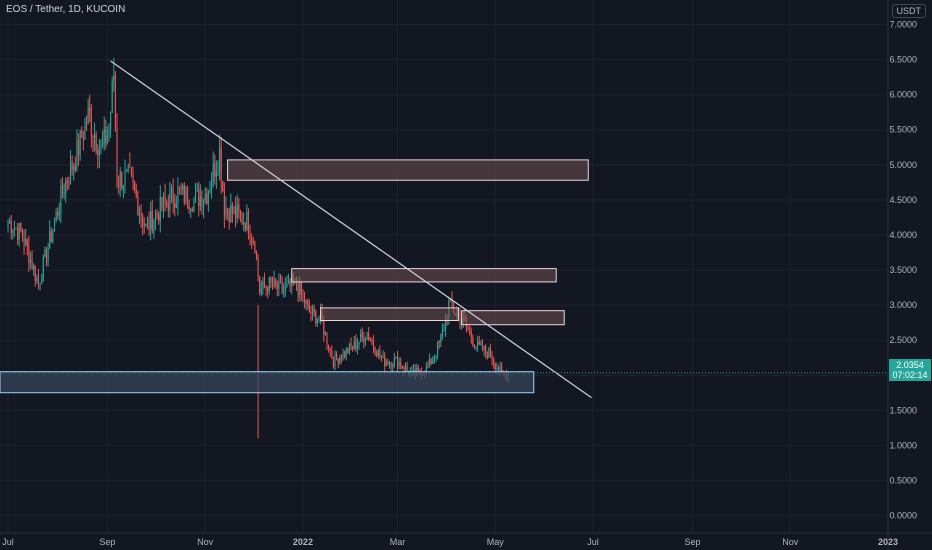 The image size is (932, 550). What do you see at coordinates (66, 9) in the screenshot?
I see `symbol-title: EOS / Tether, 1D, KUCOIN` at bounding box center [66, 9].